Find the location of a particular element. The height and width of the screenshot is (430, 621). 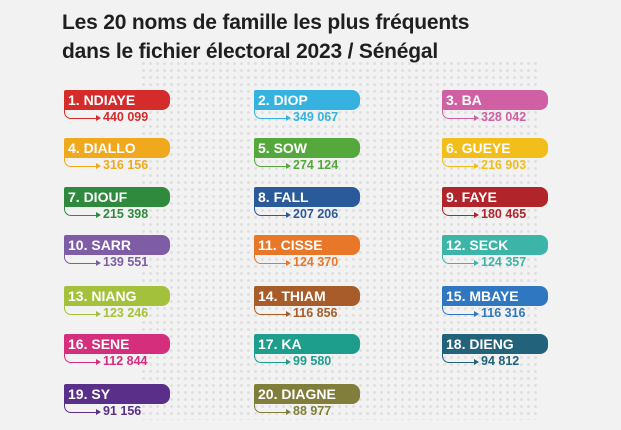

count-value: 112 844 is located at coordinates (125, 361).